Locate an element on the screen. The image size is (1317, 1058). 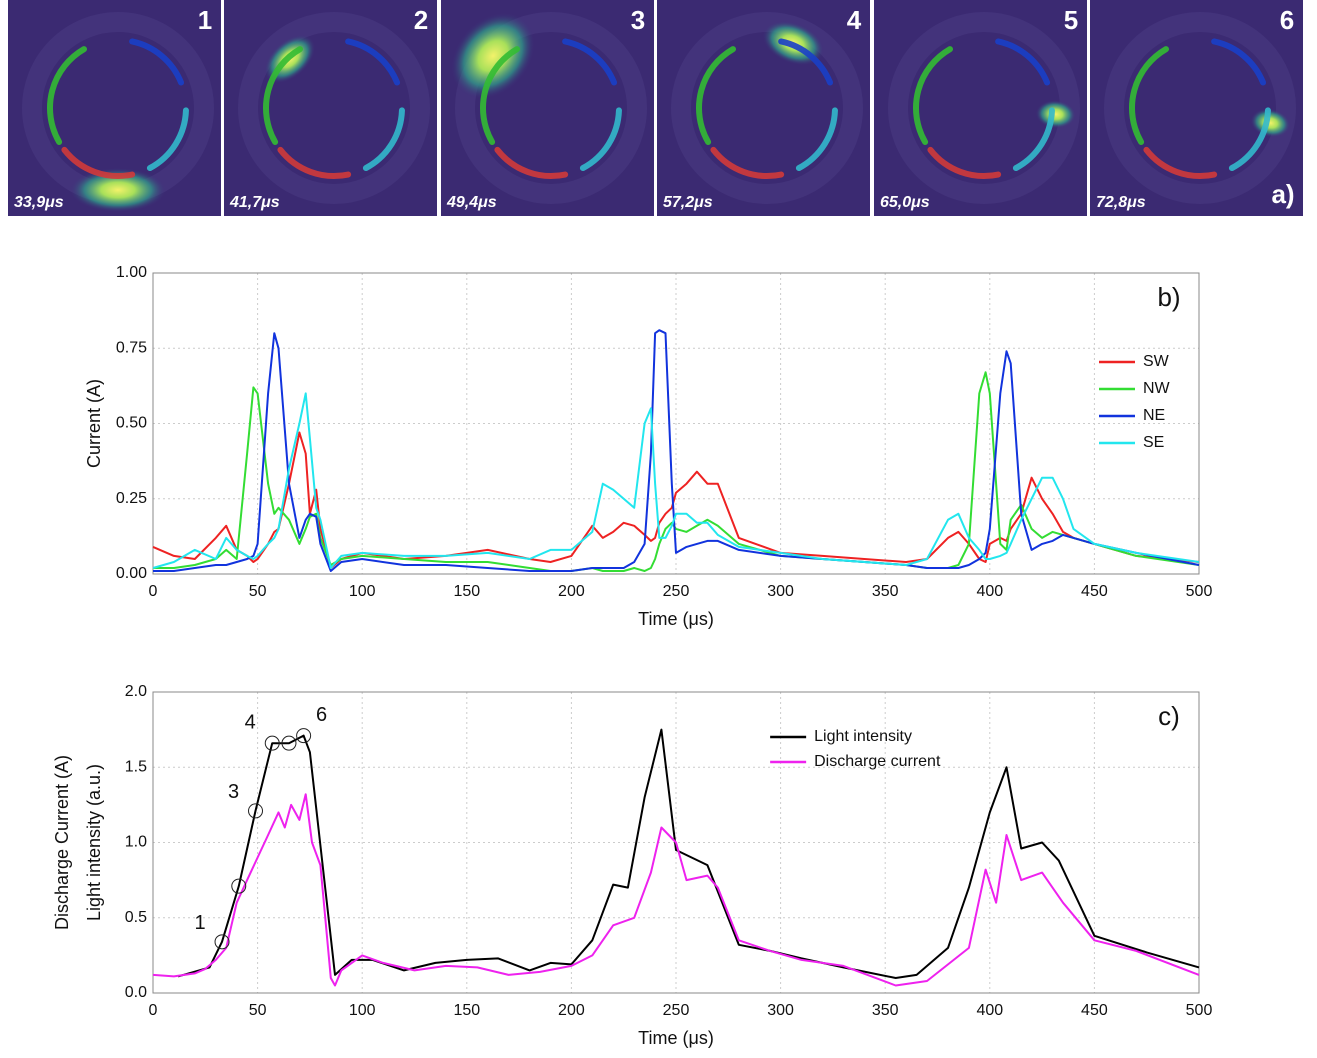
frame-time: 57,2μs is located at coordinates (688, 202).